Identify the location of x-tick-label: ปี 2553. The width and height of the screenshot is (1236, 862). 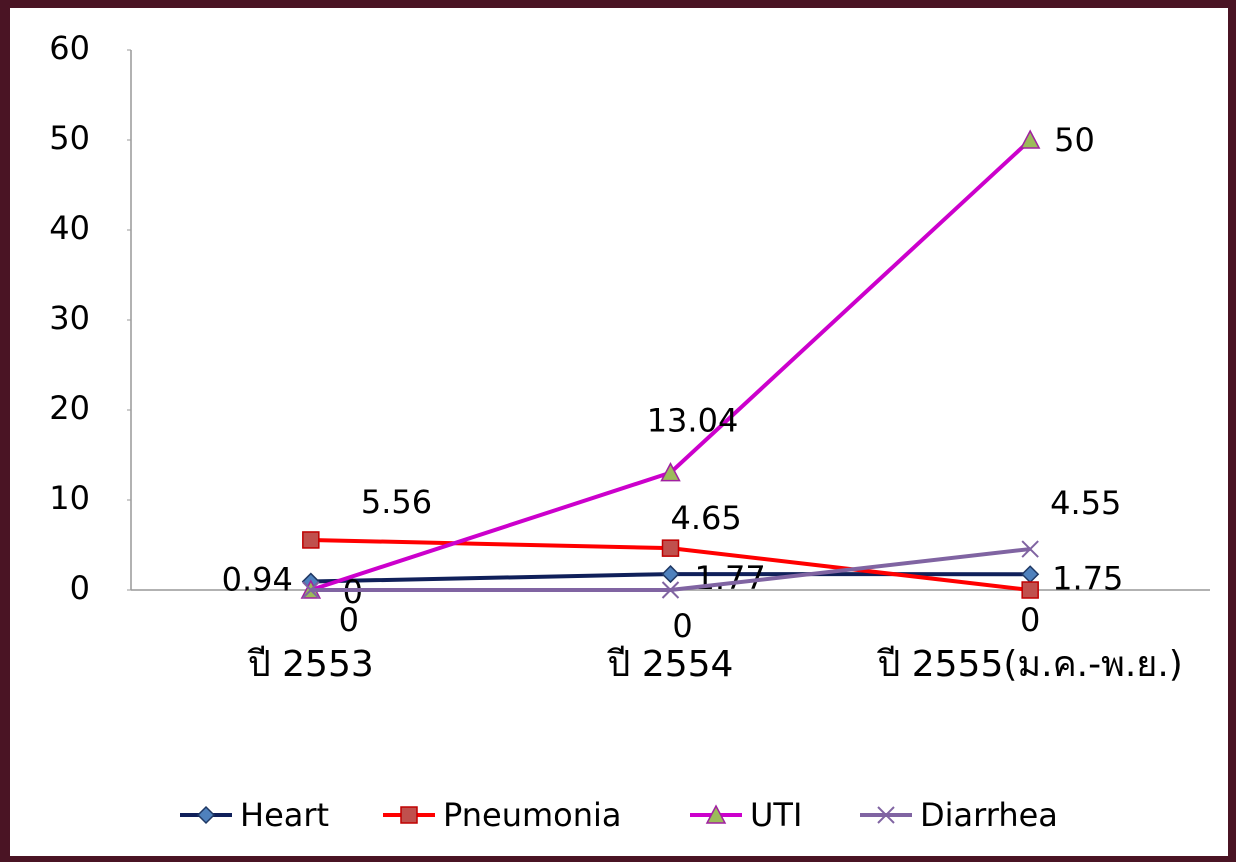
(310, 664).